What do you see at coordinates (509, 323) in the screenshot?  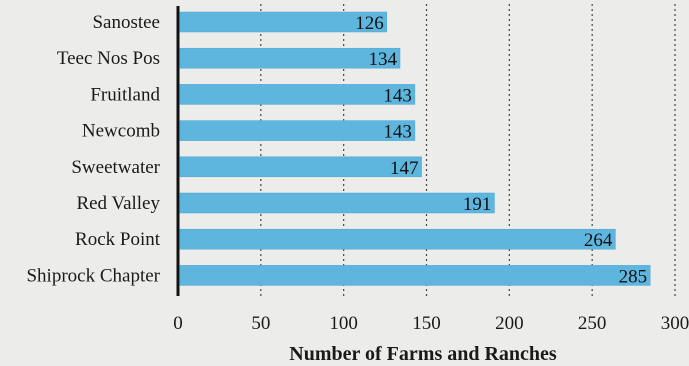 I see `x-tick-label-200: 200` at bounding box center [509, 323].